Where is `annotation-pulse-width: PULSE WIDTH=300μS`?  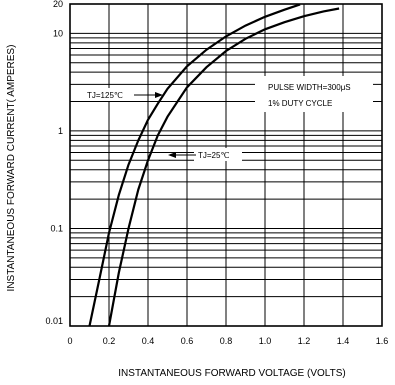
annotation-pulse-width: PULSE WIDTH=300μS is located at coordinates (309, 87).